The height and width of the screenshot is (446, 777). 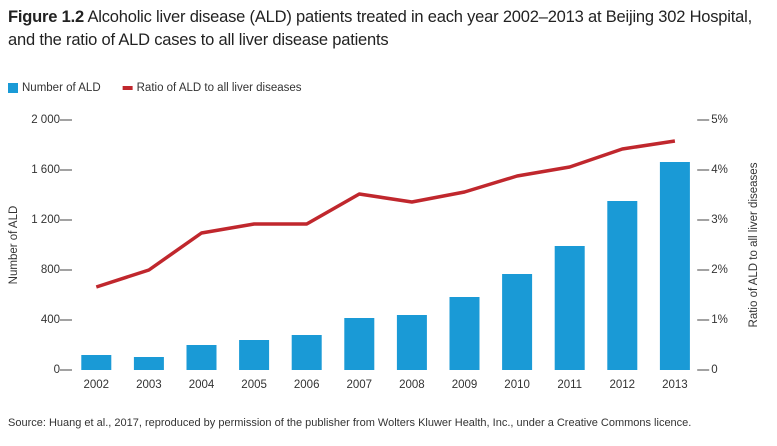 I want to click on x-tick-label: 2006, so click(x=307, y=385).